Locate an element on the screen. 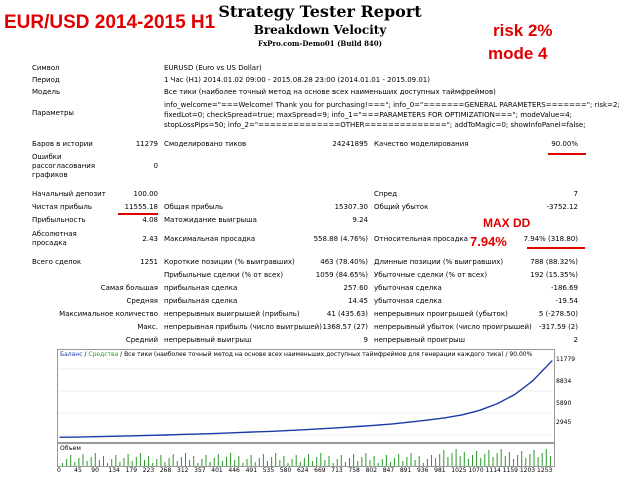 Image resolution: width=640 pixels, height=480 pixels. bars-label: Баров в истории is located at coordinates (62, 144).